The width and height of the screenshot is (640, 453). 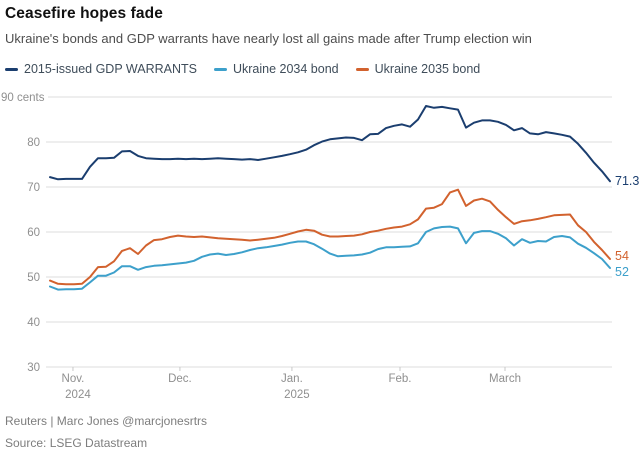 What do you see at coordinates (110, 69) in the screenshot?
I see `legend-label: 2015-issued GDP WARRANTS` at bounding box center [110, 69].